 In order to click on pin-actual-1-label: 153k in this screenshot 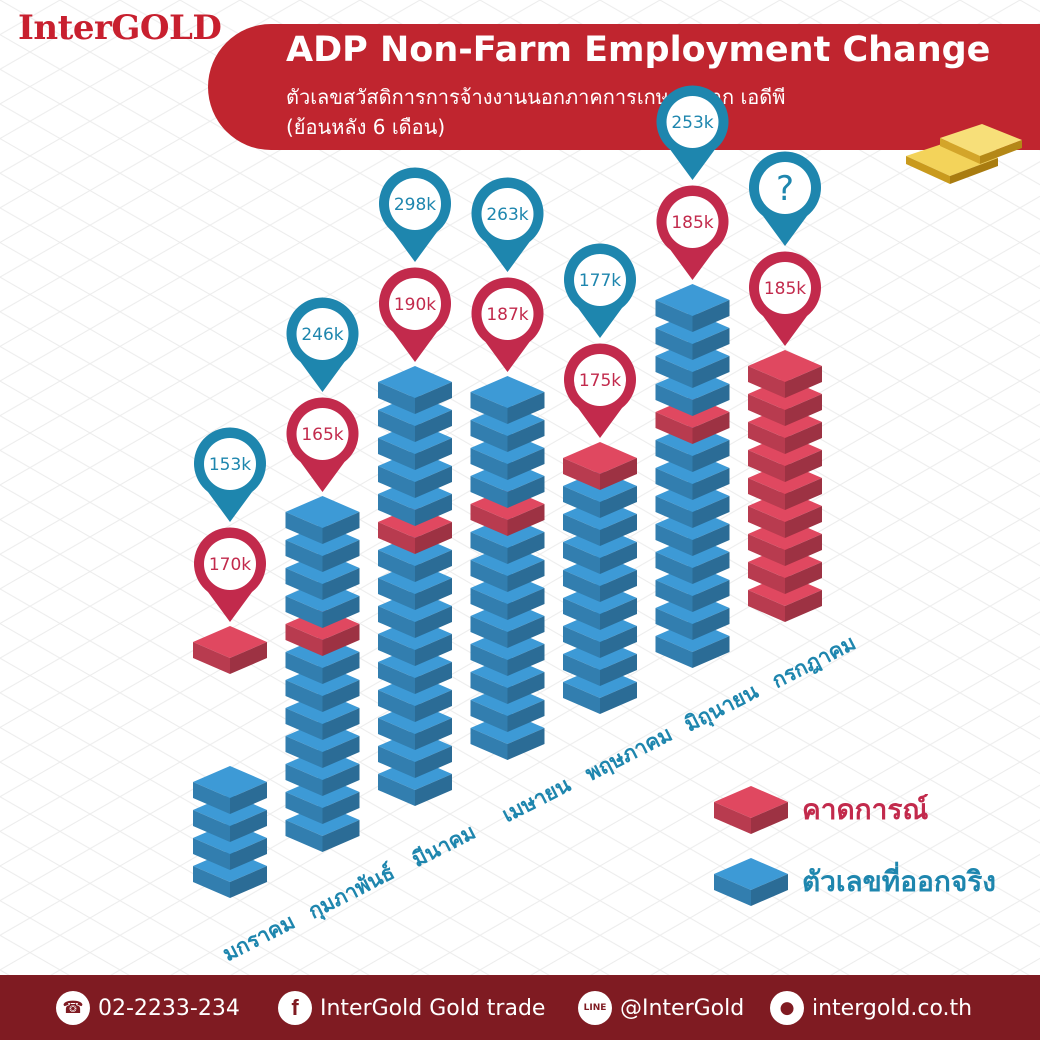, I will do `click(230, 465)`.